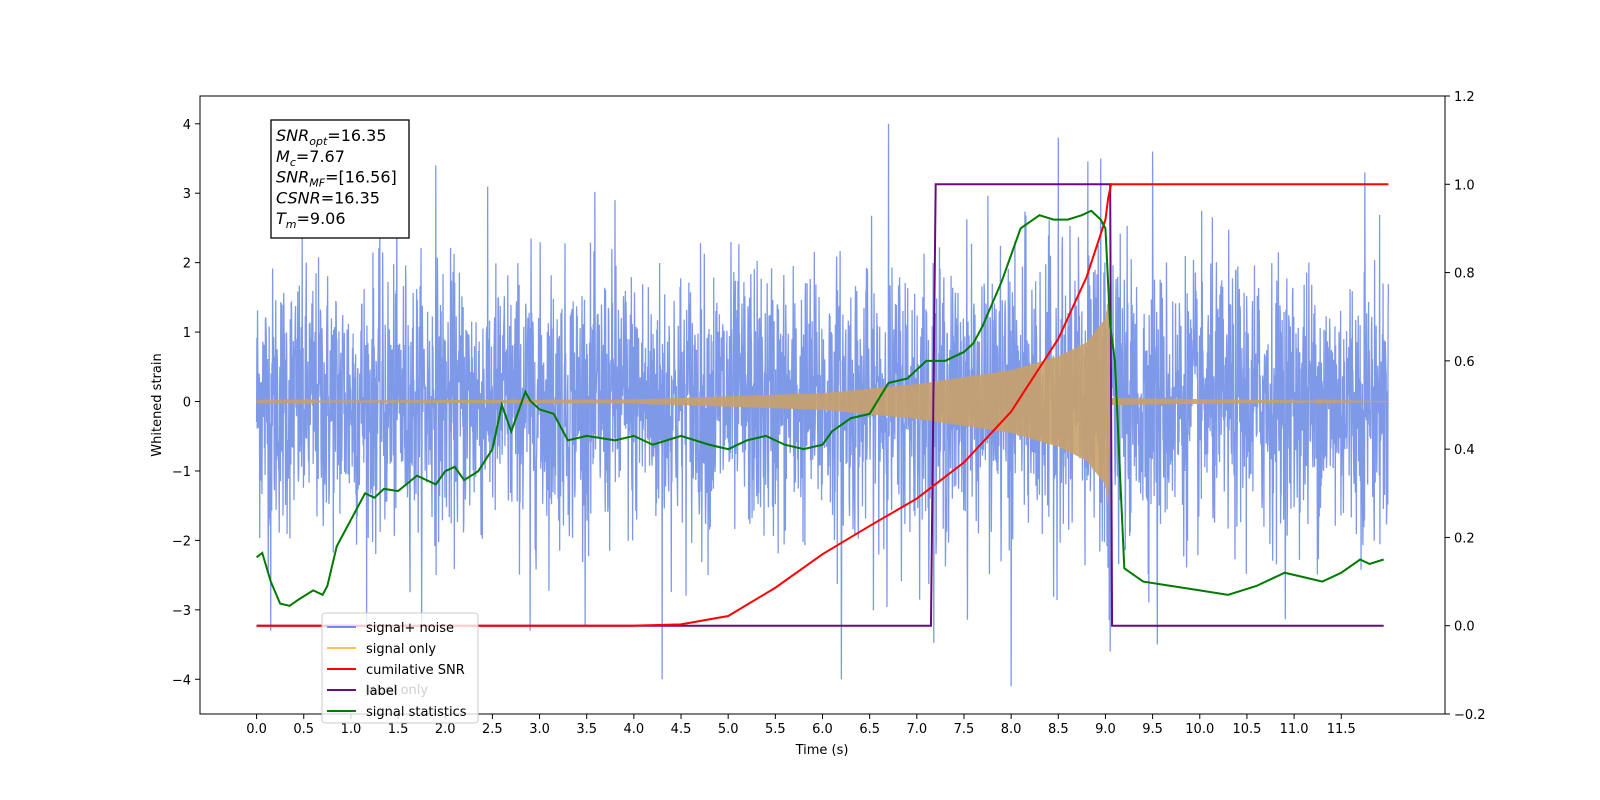  I want to click on x-tick-label: 4.5, so click(681, 729).